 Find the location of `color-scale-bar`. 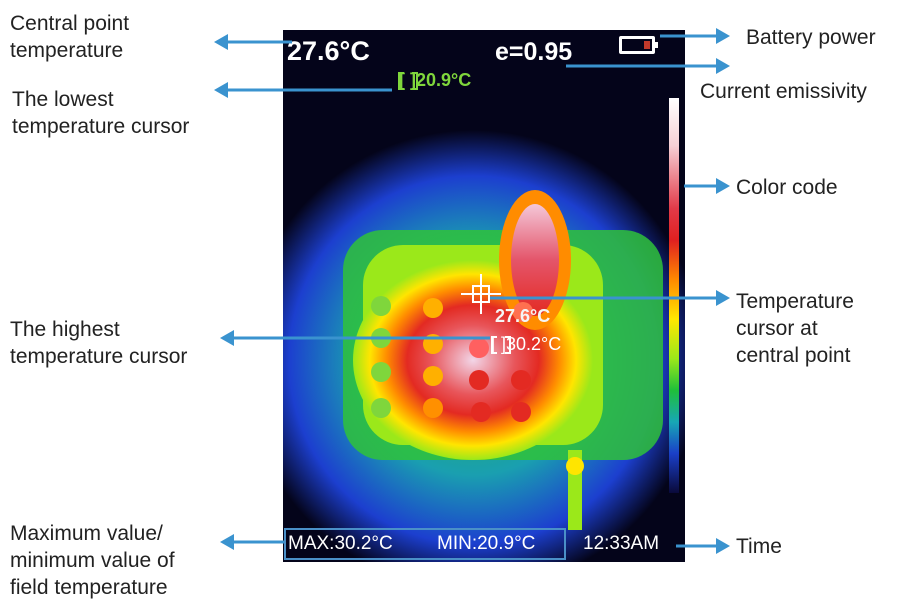

color-scale-bar is located at coordinates (674, 295).